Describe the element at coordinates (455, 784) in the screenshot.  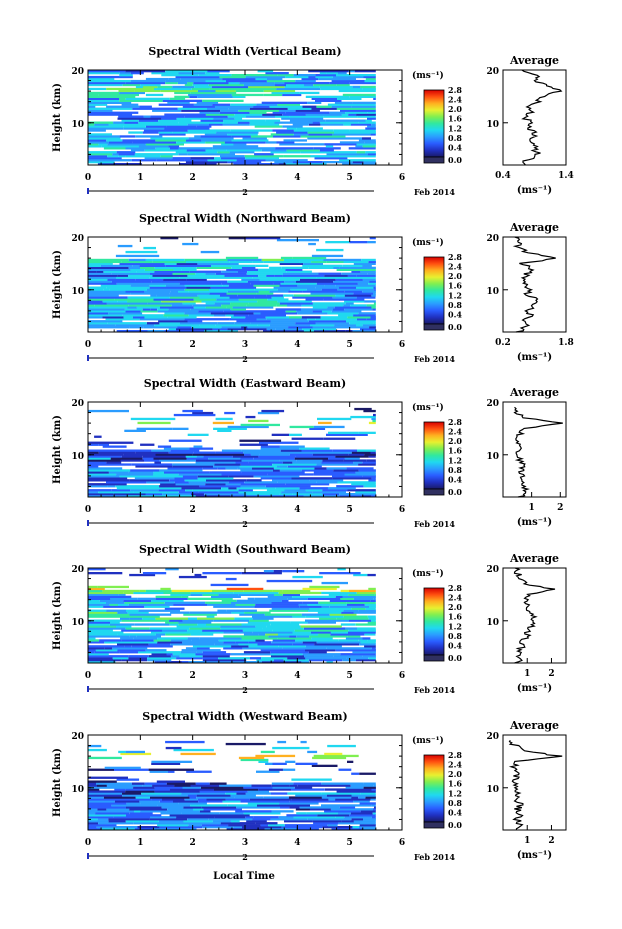
I see `colorbar-tick-label: 1.6` at that location.